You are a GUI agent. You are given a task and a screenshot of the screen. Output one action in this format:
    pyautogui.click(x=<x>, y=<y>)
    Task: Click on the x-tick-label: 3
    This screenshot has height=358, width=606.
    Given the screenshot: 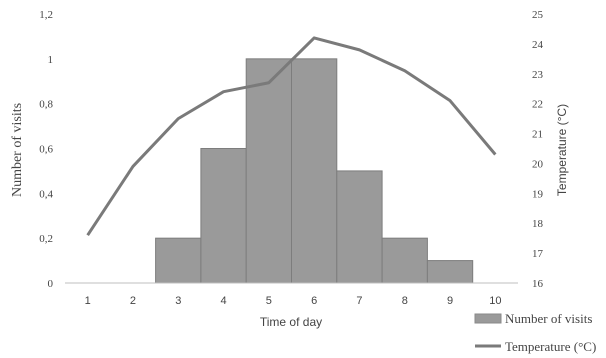 What is the action you would take?
    pyautogui.click(x=178, y=301)
    